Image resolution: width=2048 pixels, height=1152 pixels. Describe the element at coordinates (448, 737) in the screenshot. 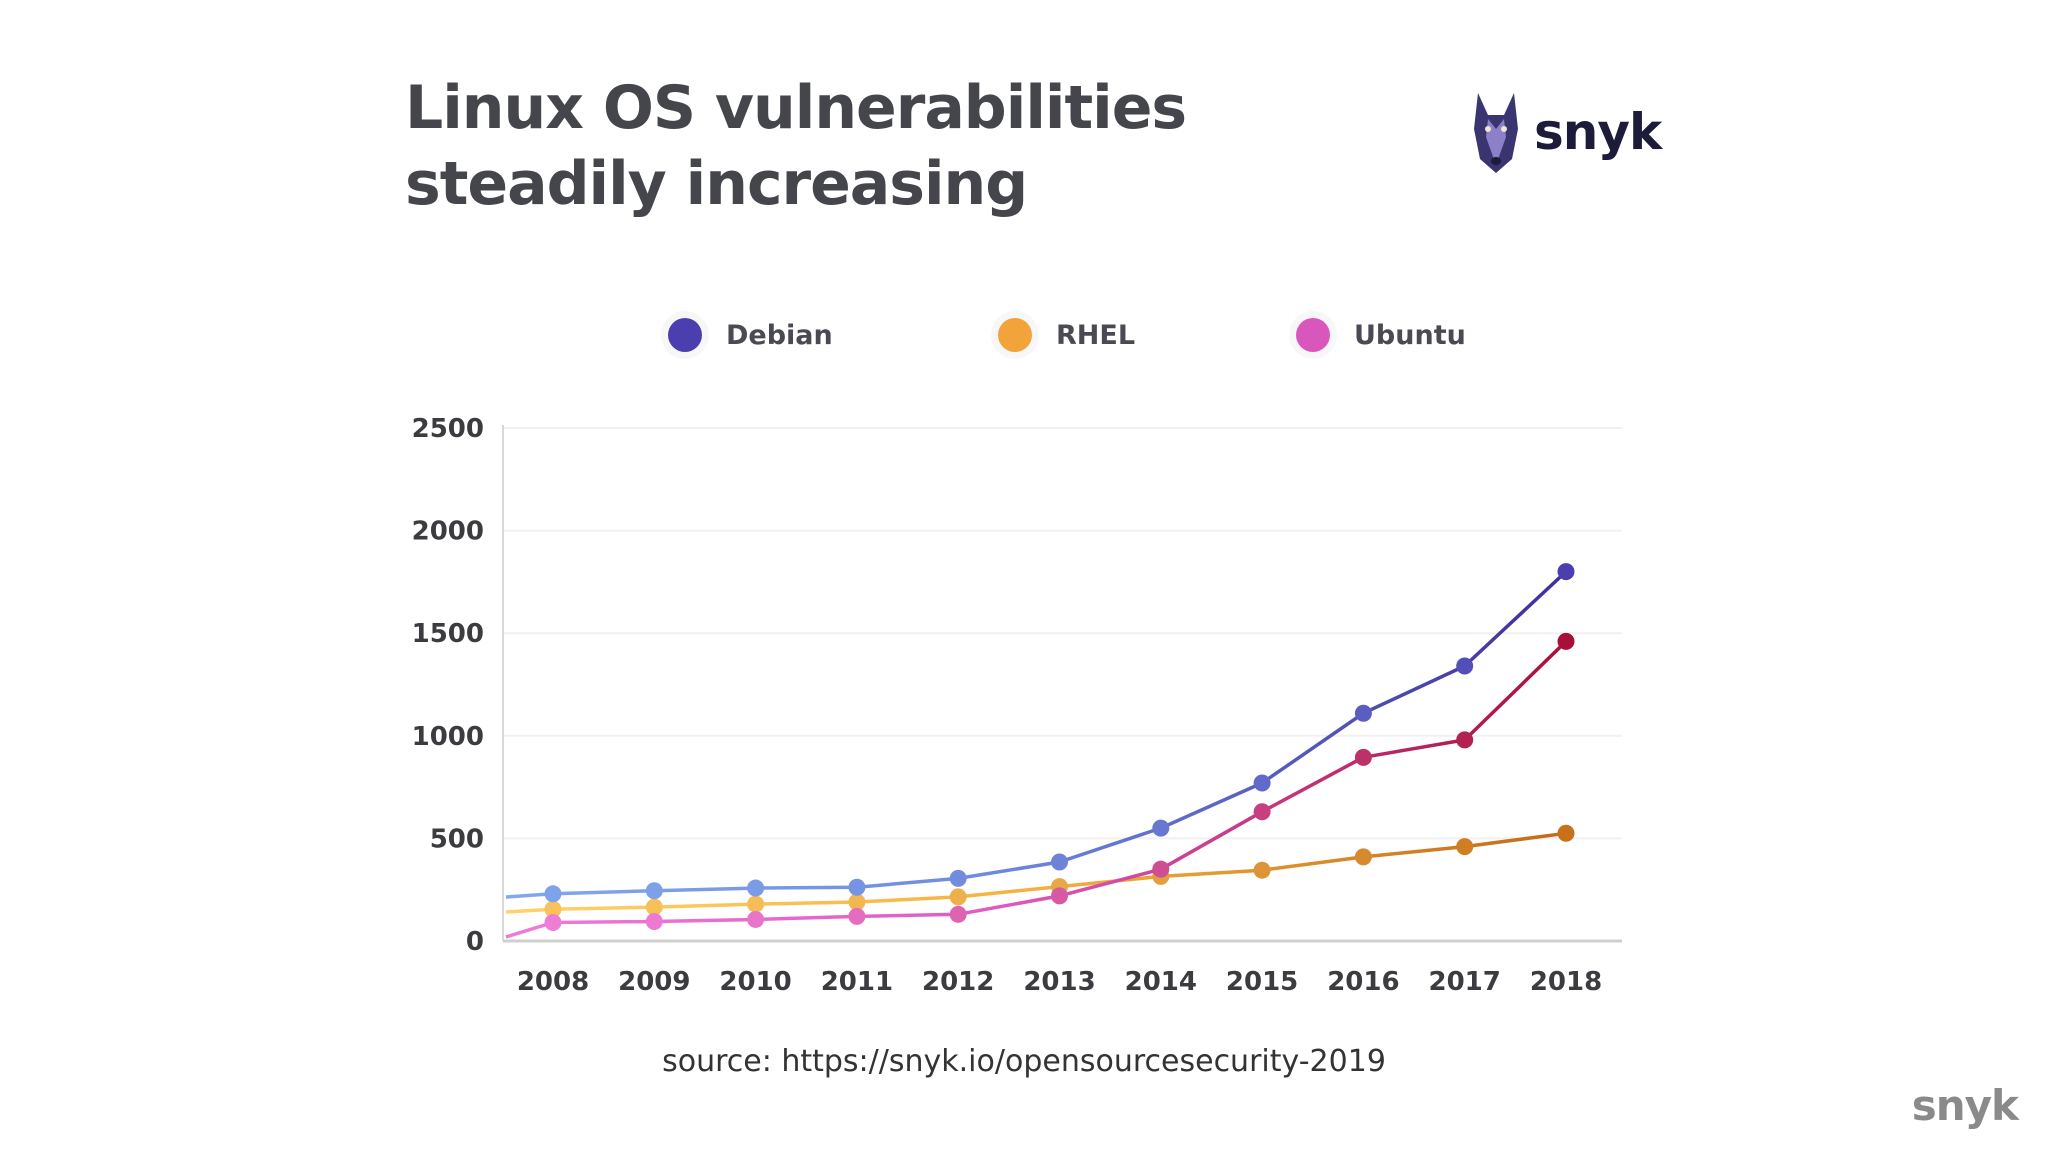

I see `y-tick-label: 1000` at that location.